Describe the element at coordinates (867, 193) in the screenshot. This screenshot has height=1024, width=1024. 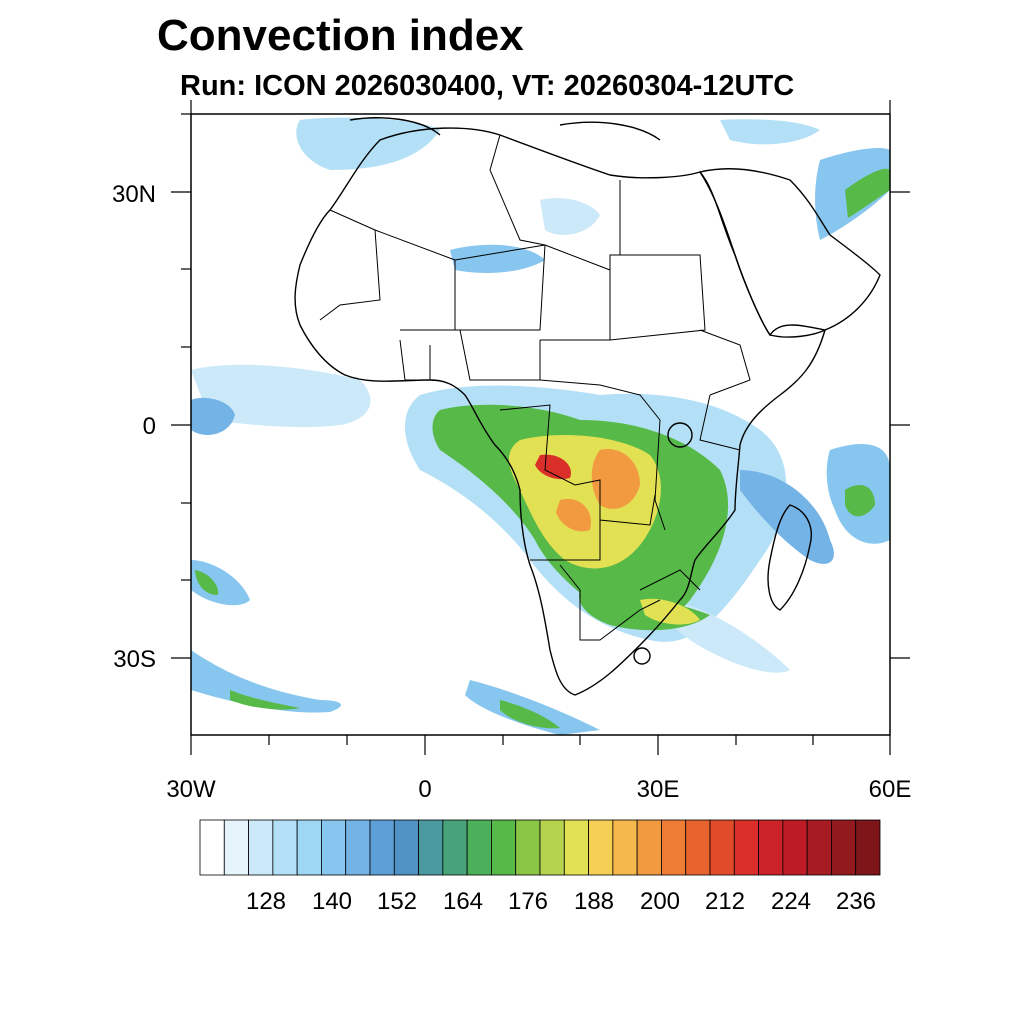
I see `convection-field-arabia-ne-core` at that location.